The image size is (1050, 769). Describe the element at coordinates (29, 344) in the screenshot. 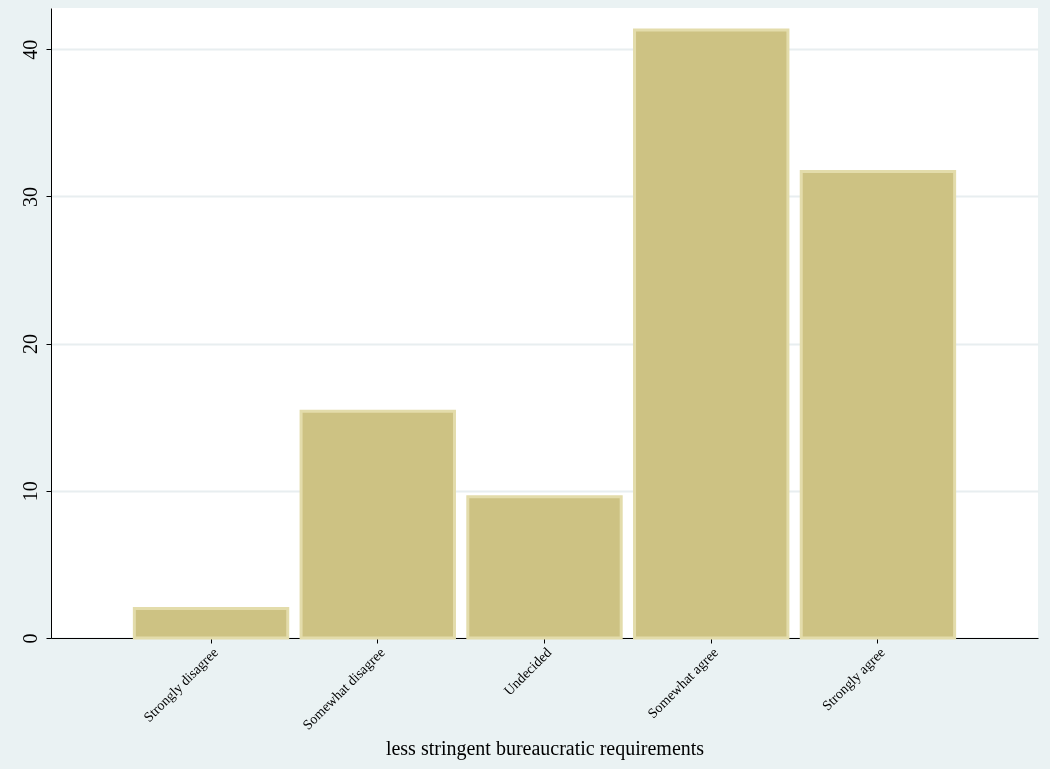

I see `y-tick-label: 20` at that location.